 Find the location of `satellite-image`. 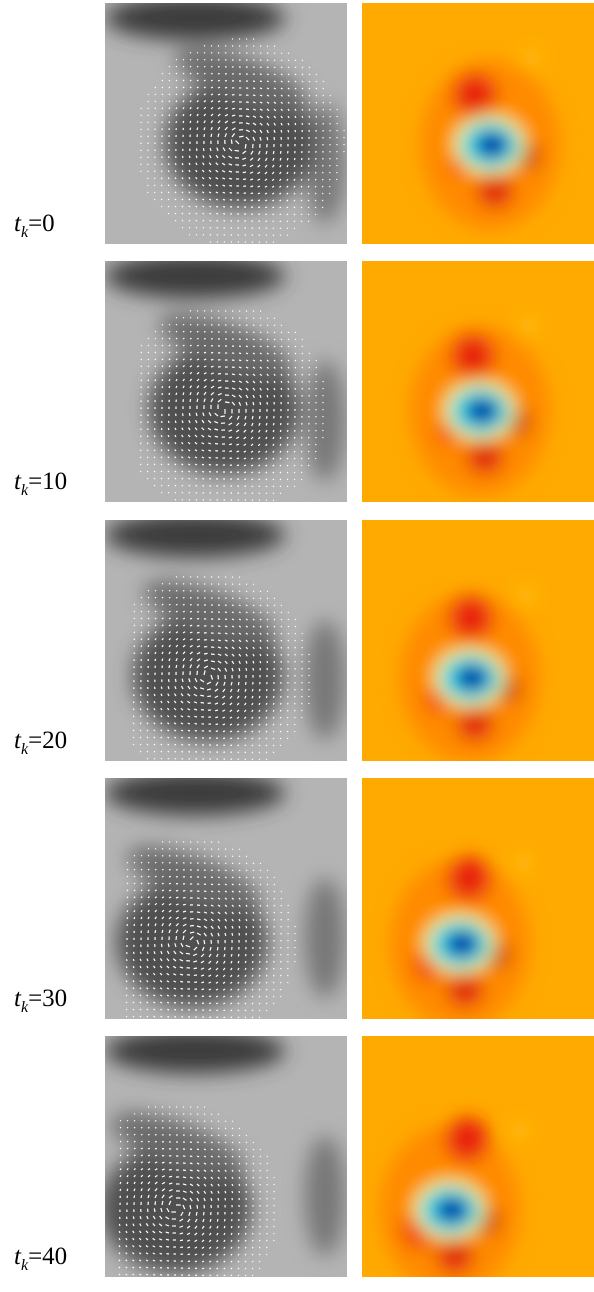

satellite-image is located at coordinates (226, 123).